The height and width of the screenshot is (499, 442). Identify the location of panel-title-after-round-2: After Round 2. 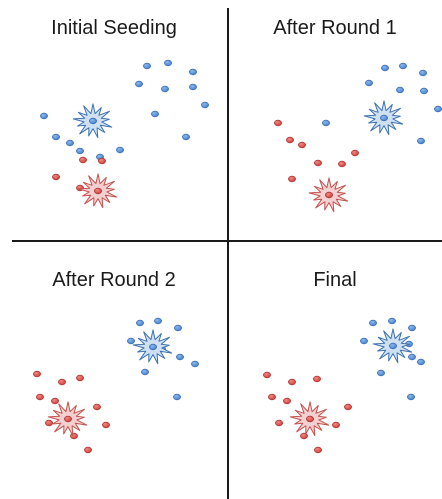
(114, 280).